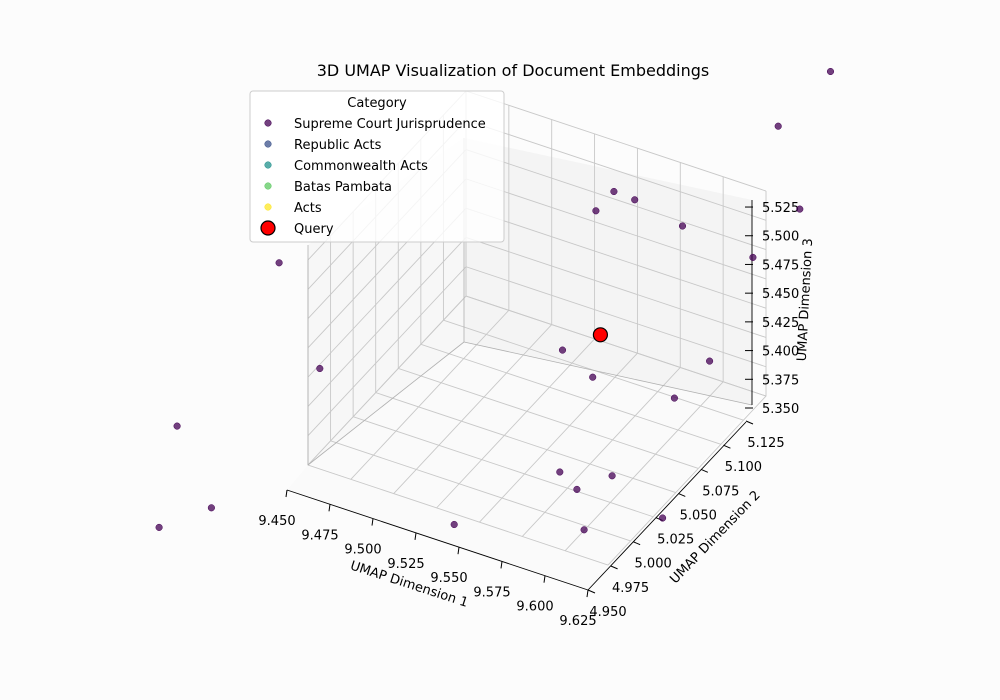  I want to click on legend-label-0: Supreme Court Jurisprudence, so click(390, 124).